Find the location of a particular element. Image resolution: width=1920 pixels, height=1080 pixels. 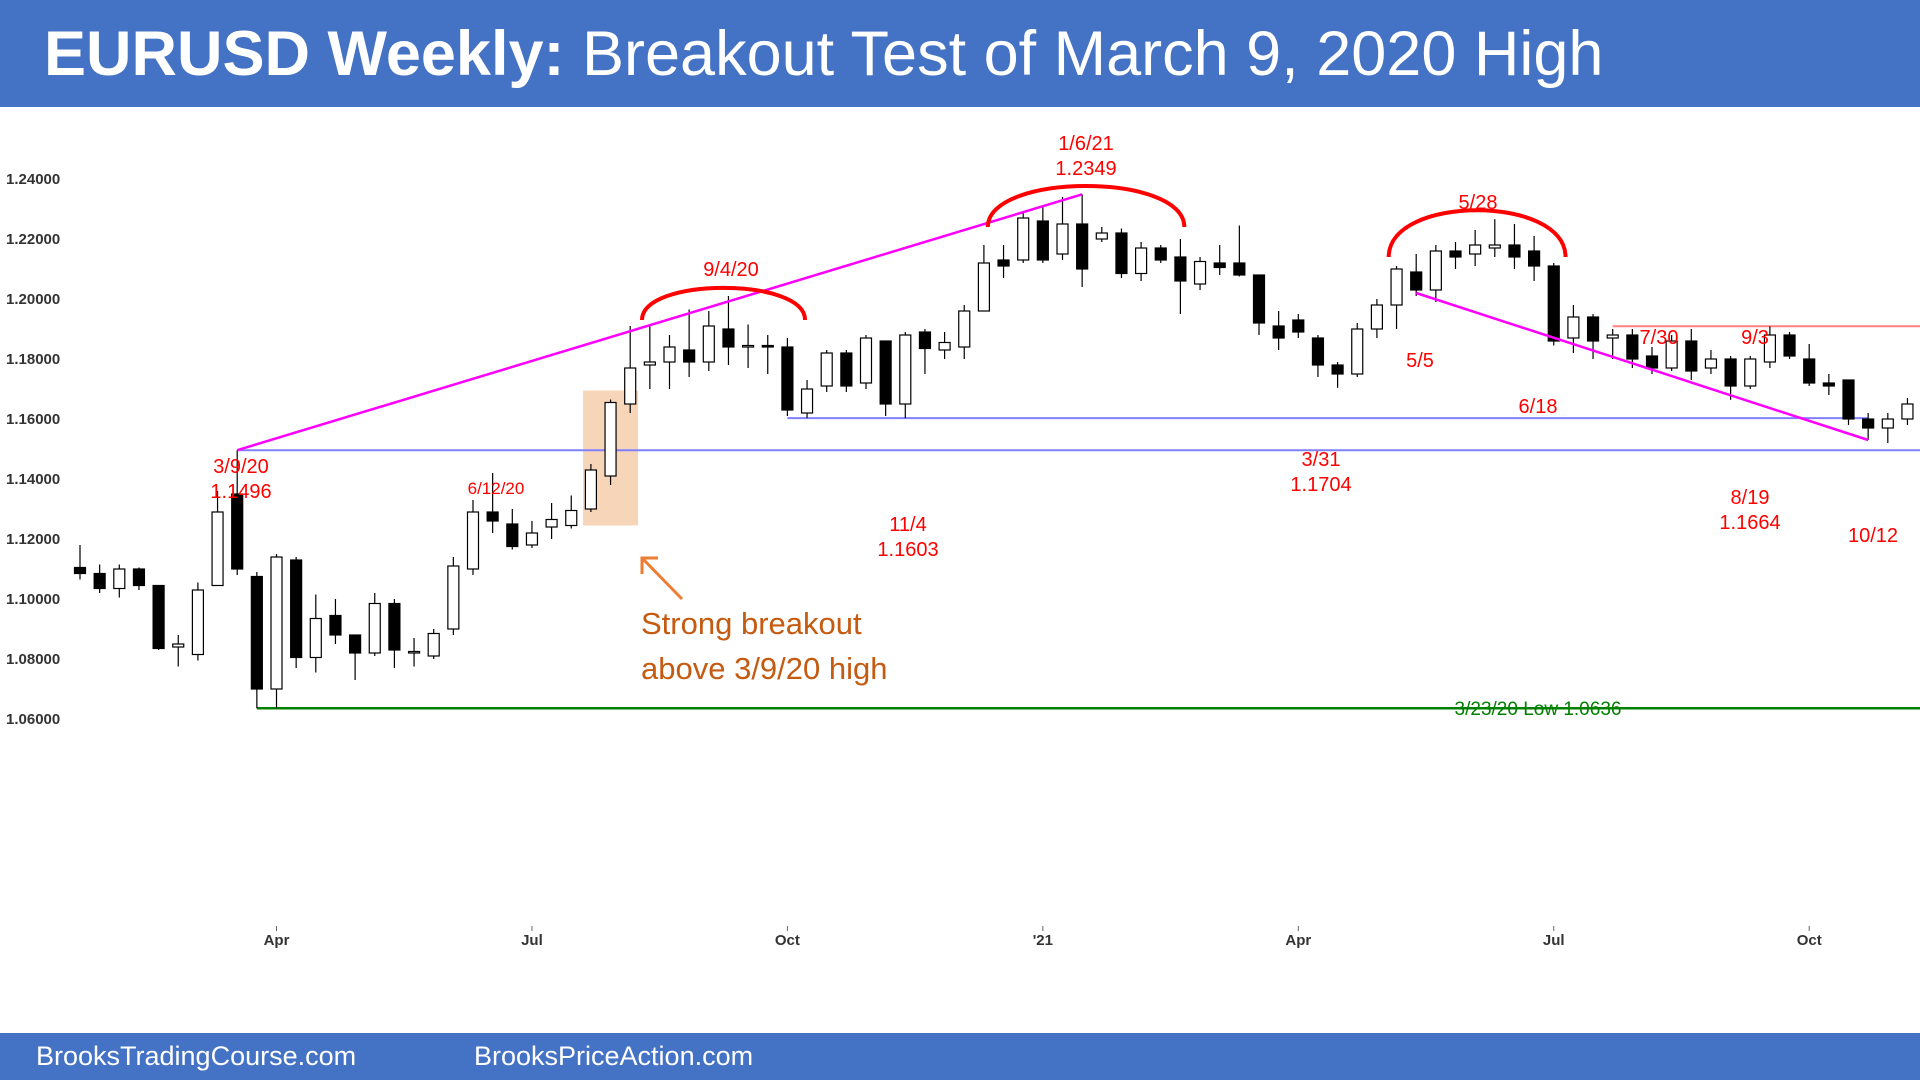

breakout-arrow is located at coordinates (662, 578).